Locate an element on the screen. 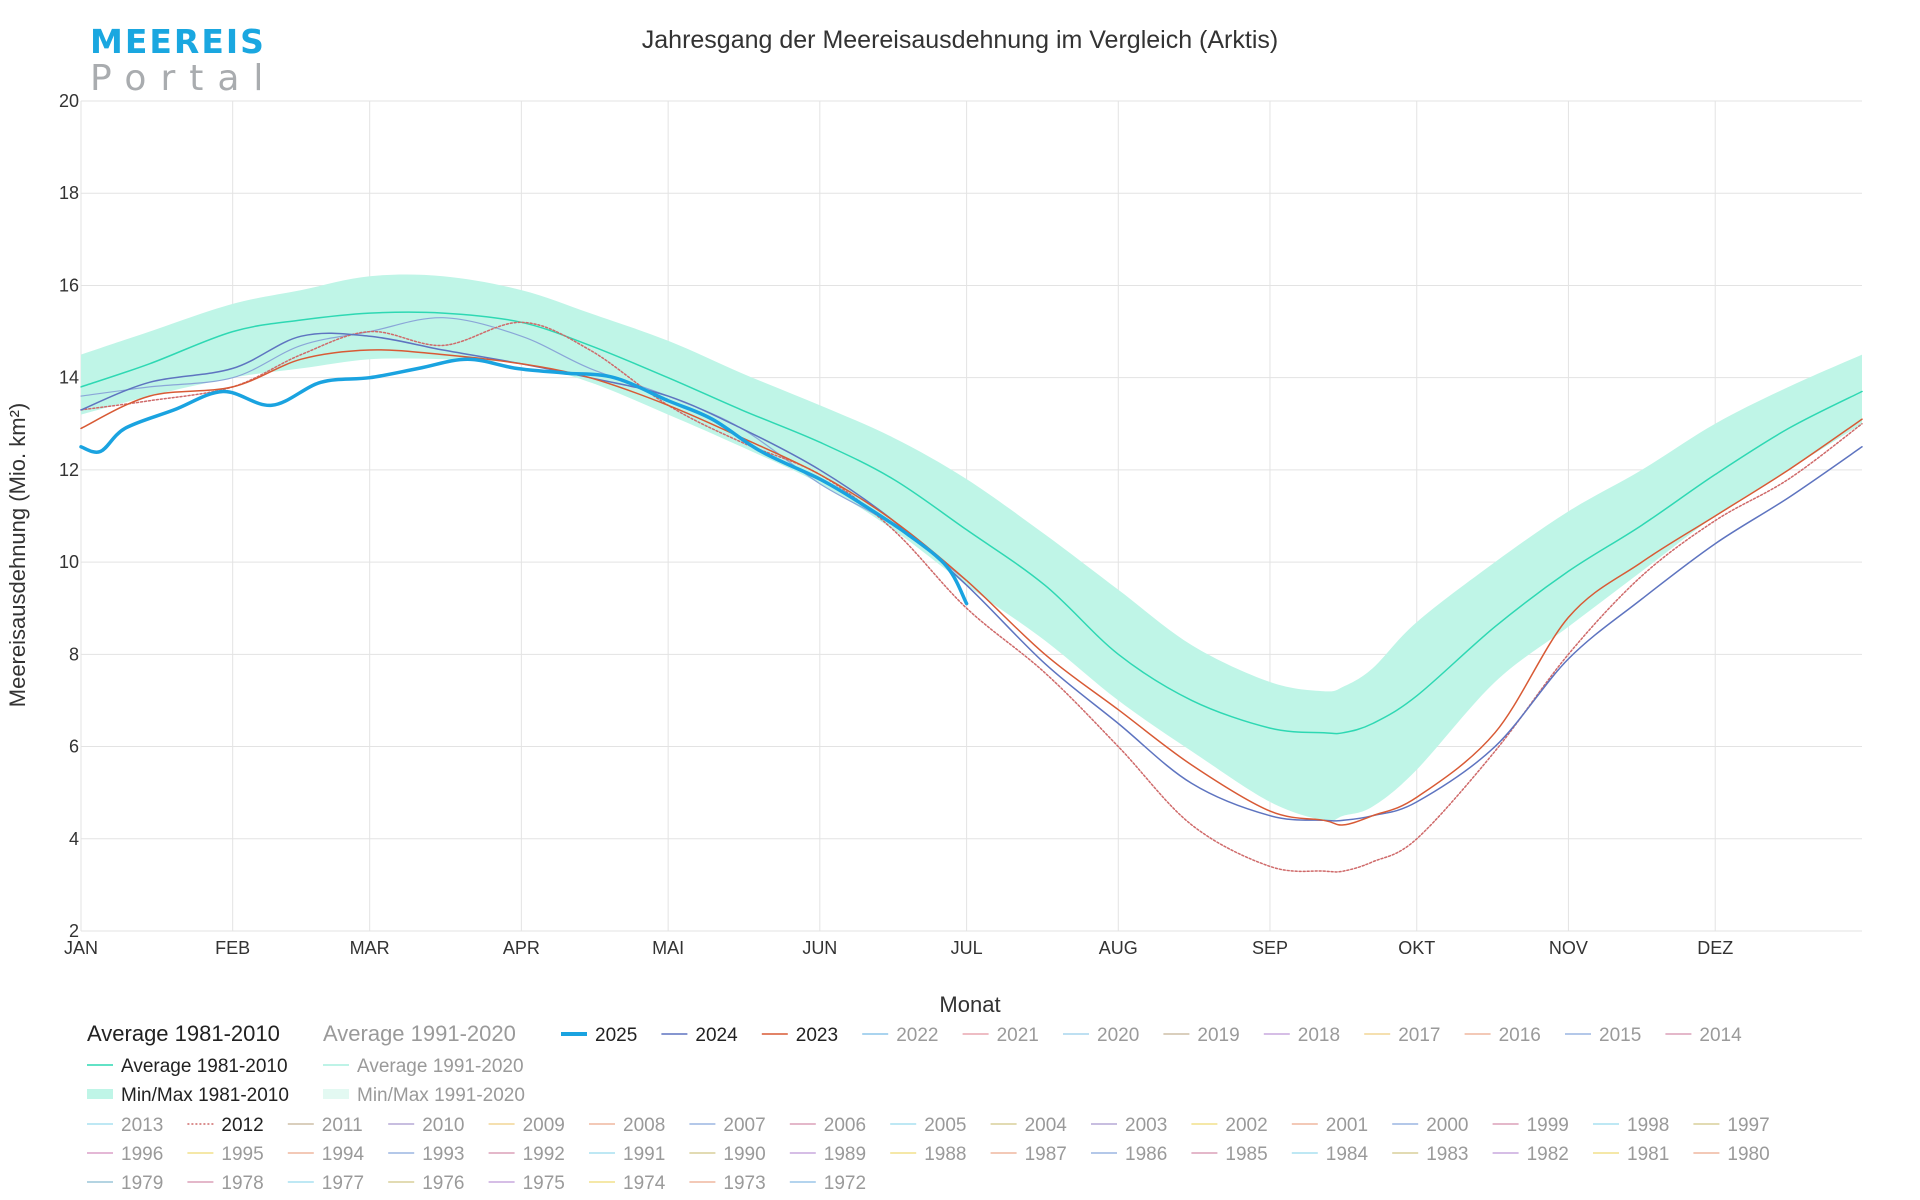 The width and height of the screenshot is (1920, 1200). y-axis-label: Meereisausdehnung (Mio. km²) is located at coordinates (17, 555).